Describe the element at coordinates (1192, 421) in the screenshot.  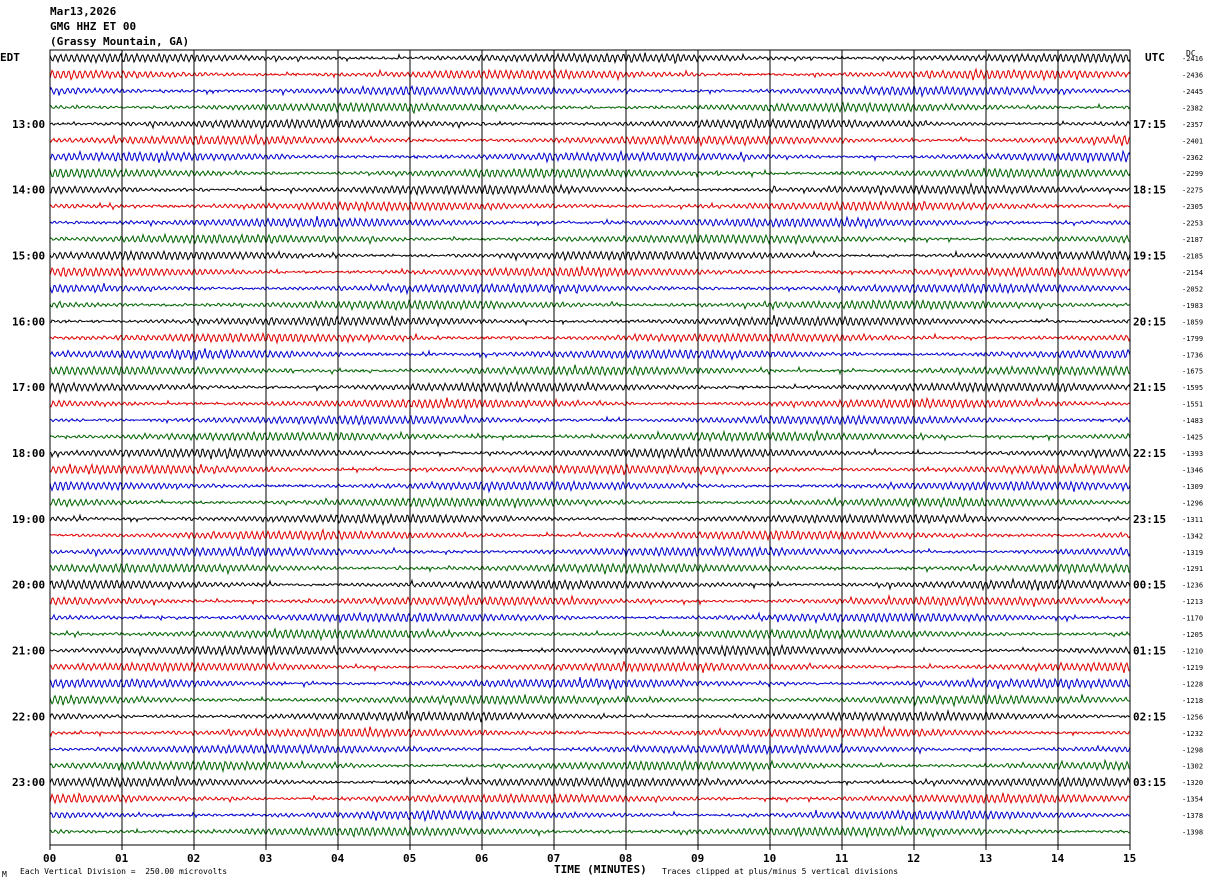
I see `dc-offset-label: -1483` at that location.